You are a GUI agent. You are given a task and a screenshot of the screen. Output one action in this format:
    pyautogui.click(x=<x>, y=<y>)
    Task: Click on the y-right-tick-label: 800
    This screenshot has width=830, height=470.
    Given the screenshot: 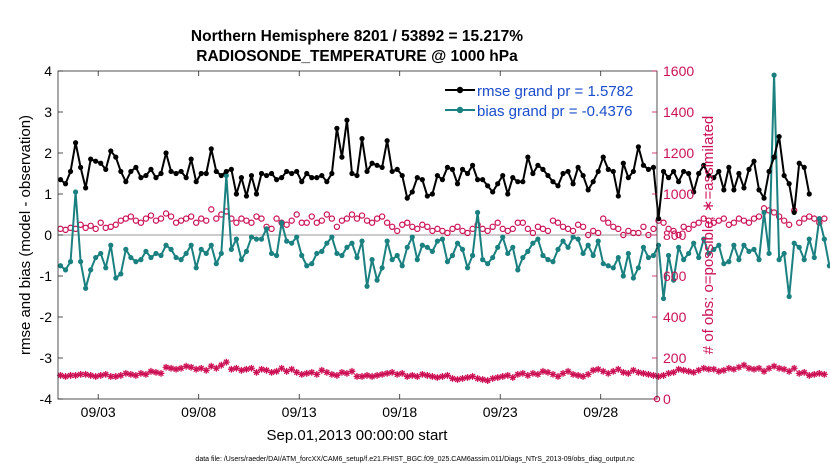 What is the action you would take?
    pyautogui.click(x=675, y=235)
    